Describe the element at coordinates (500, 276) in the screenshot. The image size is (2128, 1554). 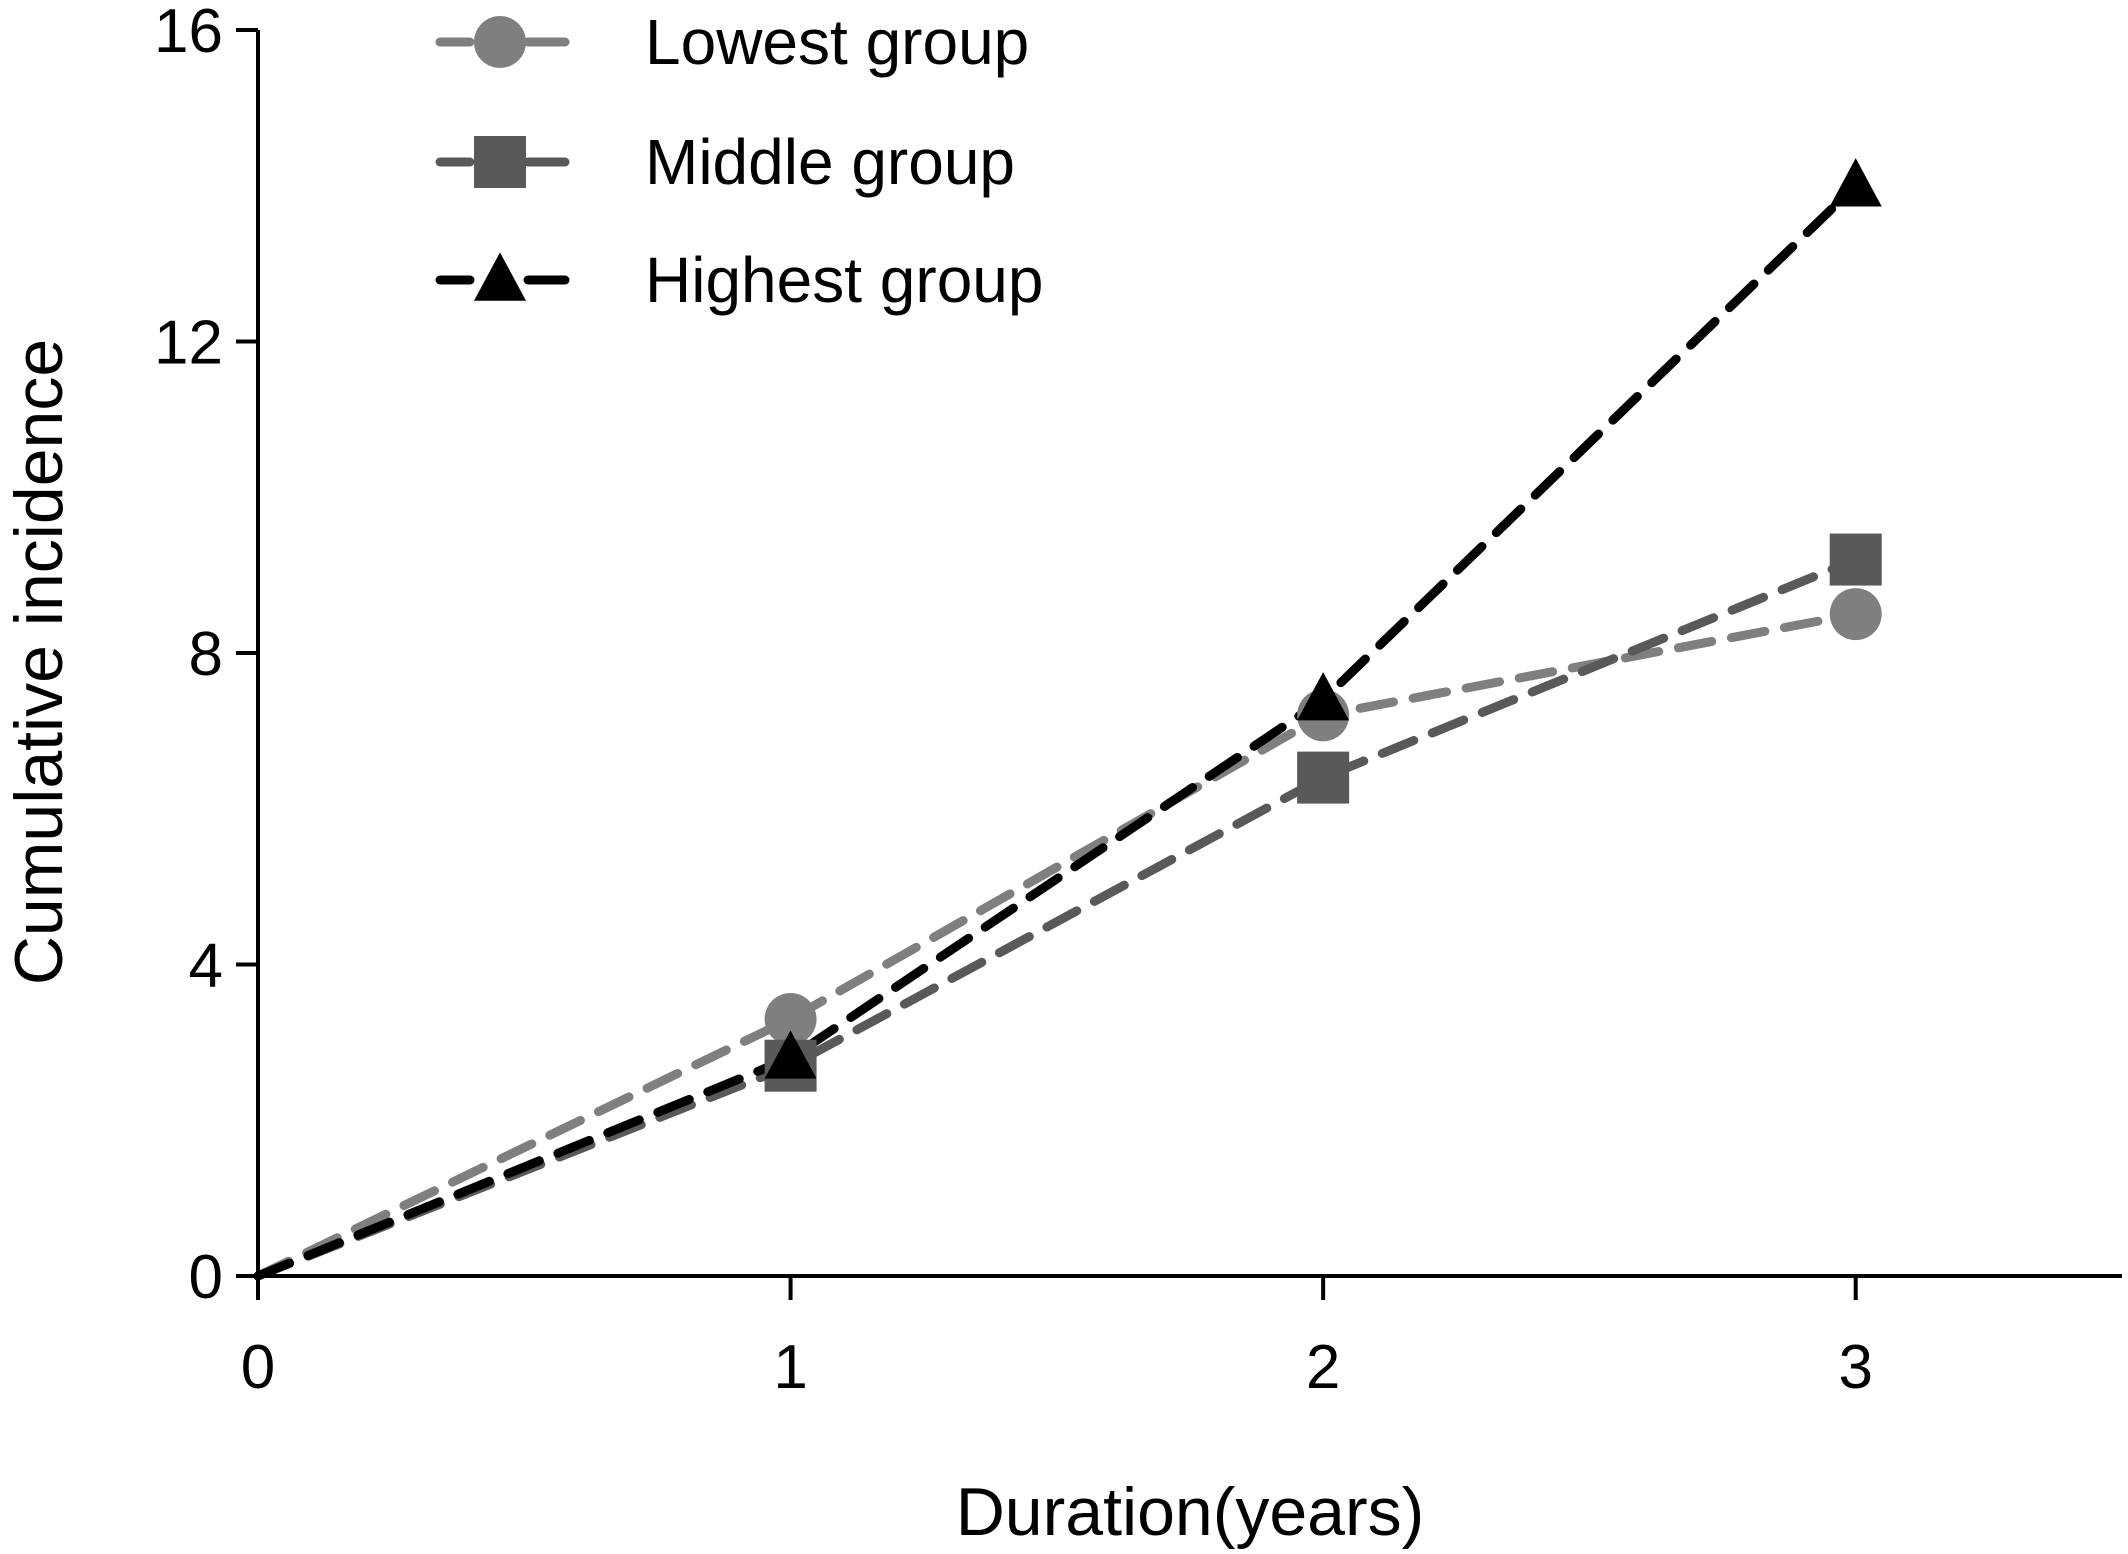
I see `legend-marker-triangle` at that location.